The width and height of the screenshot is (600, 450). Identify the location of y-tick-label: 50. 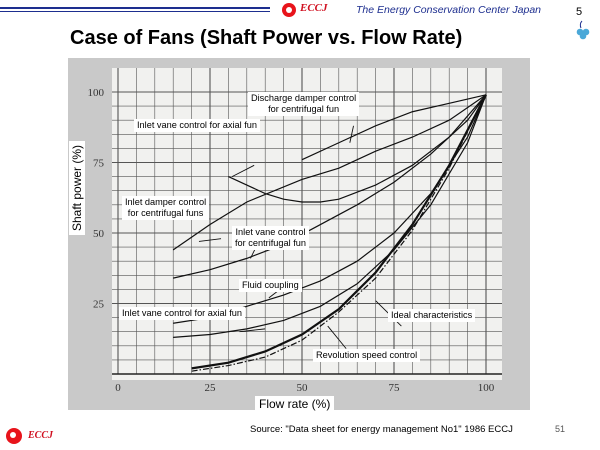
(99, 234).